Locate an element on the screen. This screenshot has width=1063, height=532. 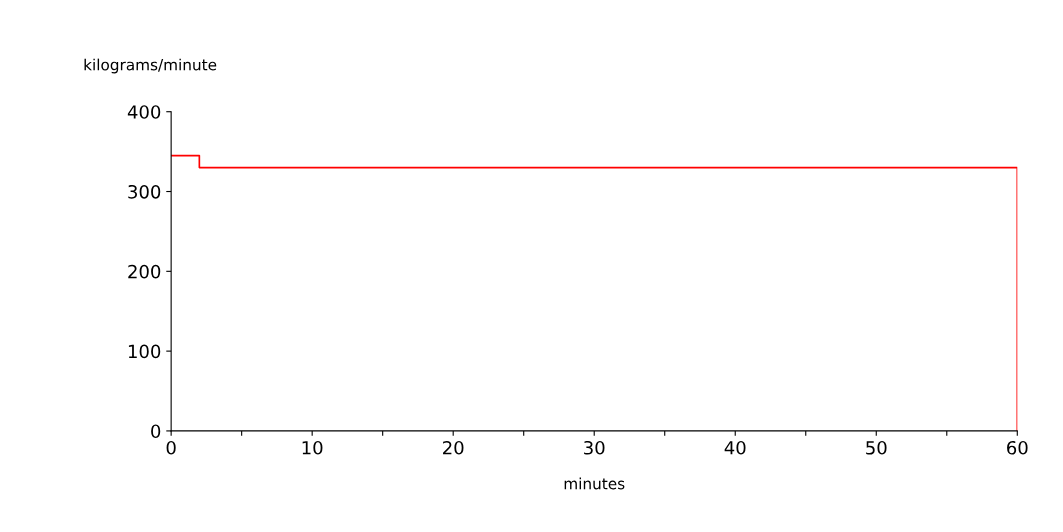
x-tick-label: 0 is located at coordinates (171, 447).